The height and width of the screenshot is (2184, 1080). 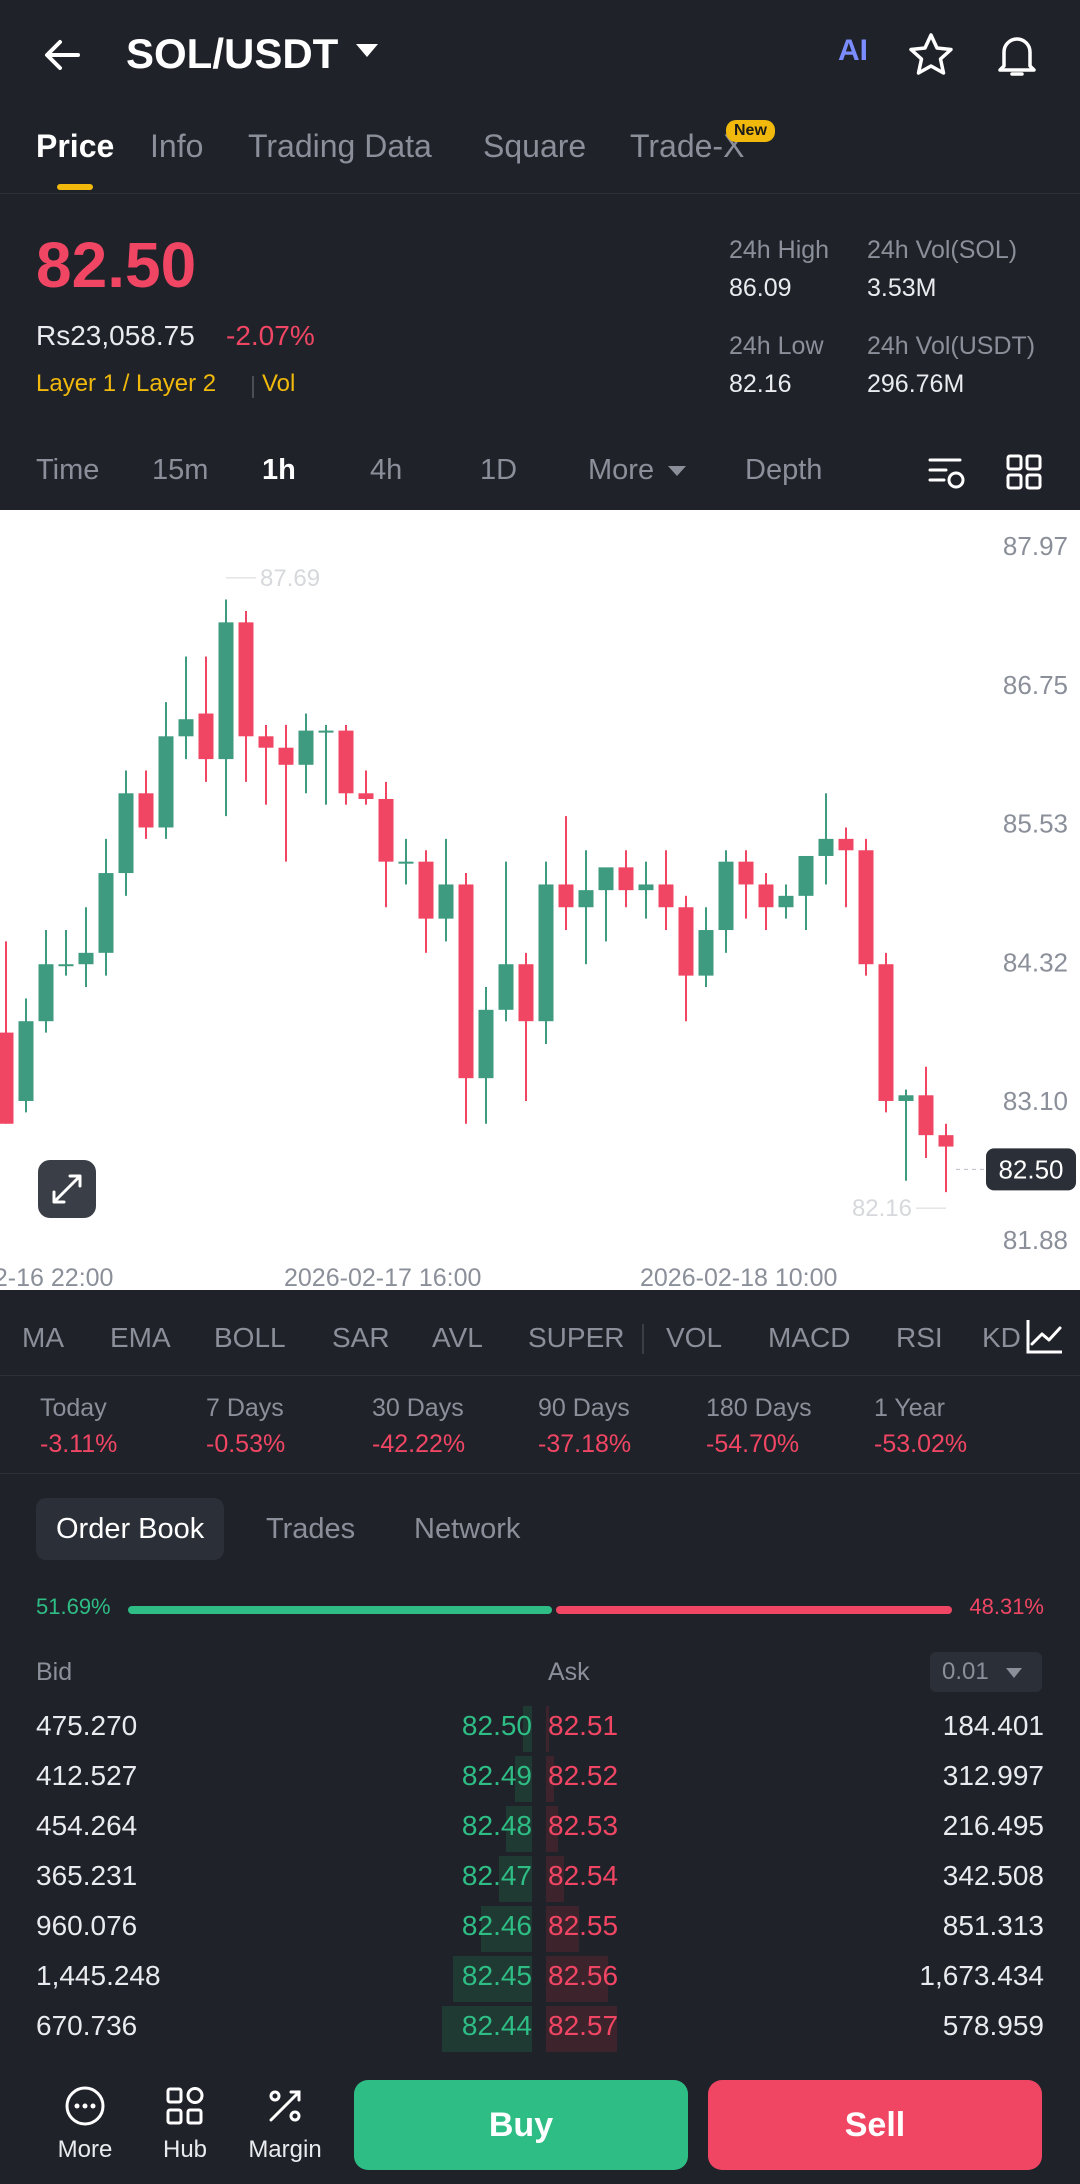 What do you see at coordinates (931, 55) in the screenshot?
I see `star-icon` at bounding box center [931, 55].